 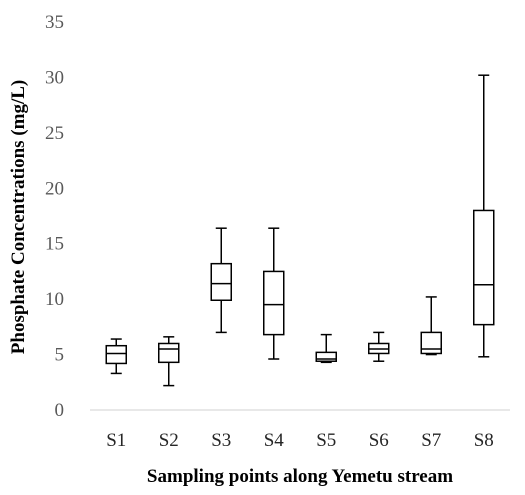 What do you see at coordinates (116, 440) in the screenshot?
I see `x-tick-label: S1` at bounding box center [116, 440].